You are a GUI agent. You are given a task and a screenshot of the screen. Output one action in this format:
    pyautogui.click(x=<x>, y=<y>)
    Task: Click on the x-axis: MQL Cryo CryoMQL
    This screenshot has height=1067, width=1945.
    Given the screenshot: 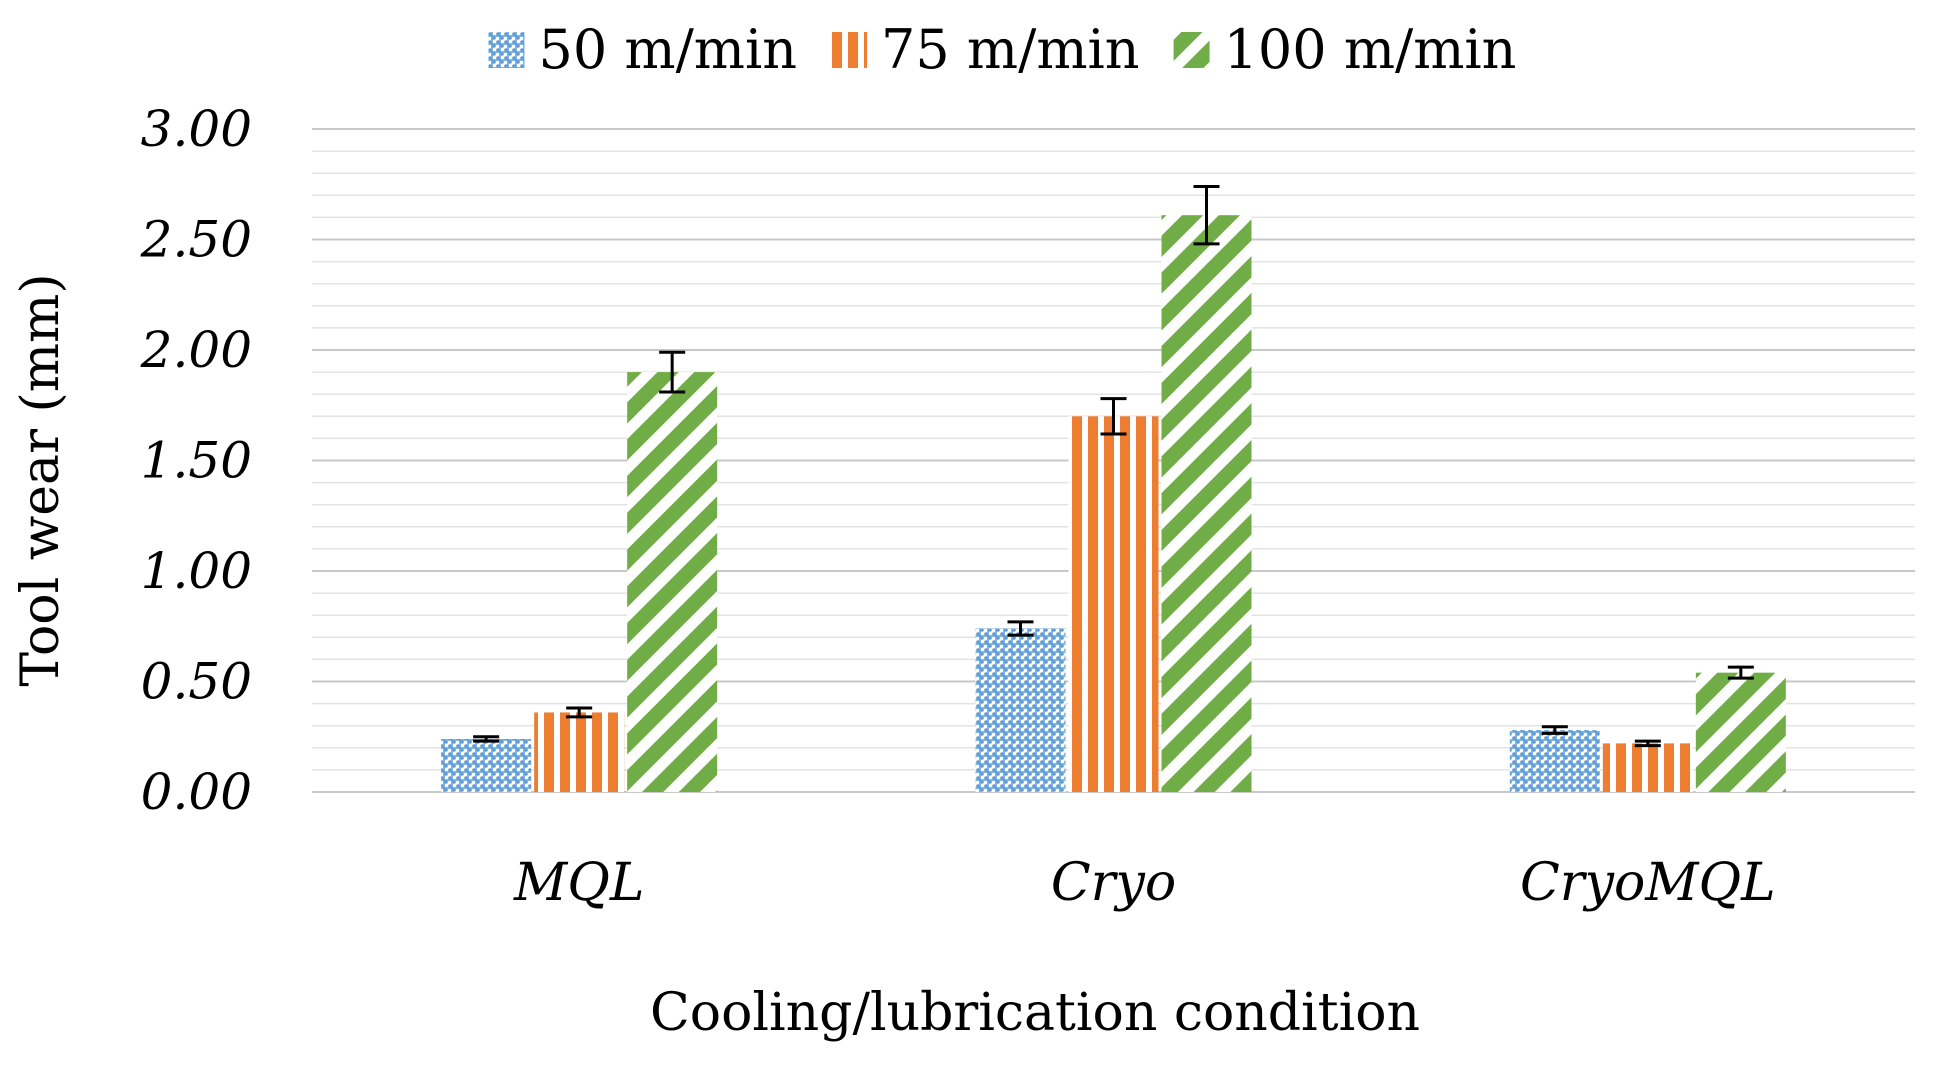 What is the action you would take?
    pyautogui.click(x=1144, y=883)
    